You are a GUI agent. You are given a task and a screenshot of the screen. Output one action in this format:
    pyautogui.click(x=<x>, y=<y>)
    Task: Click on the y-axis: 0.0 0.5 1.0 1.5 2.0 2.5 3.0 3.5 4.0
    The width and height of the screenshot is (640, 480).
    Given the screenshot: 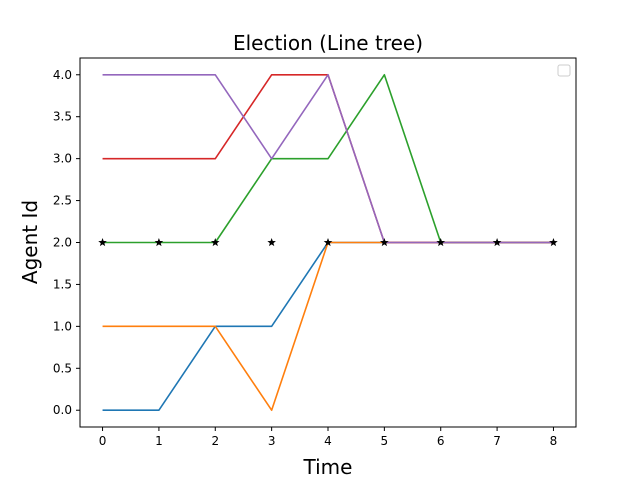 What is the action you would take?
    pyautogui.click(x=66, y=242)
    